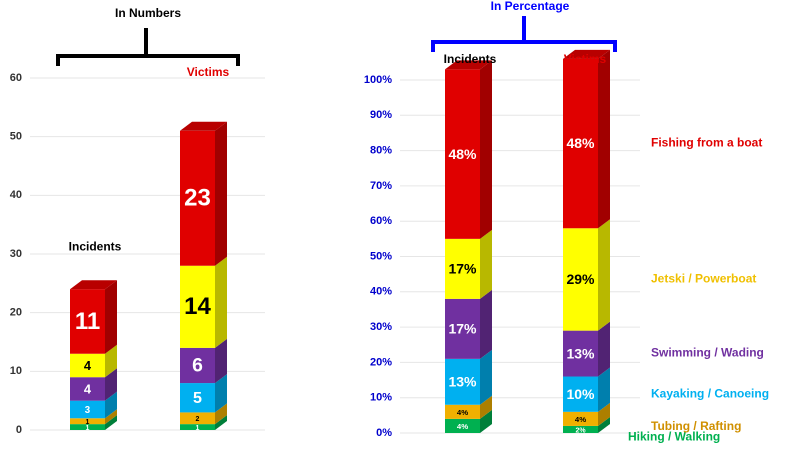 The width and height of the screenshot is (800, 454). I want to click on value-label: 14, so click(197, 306).